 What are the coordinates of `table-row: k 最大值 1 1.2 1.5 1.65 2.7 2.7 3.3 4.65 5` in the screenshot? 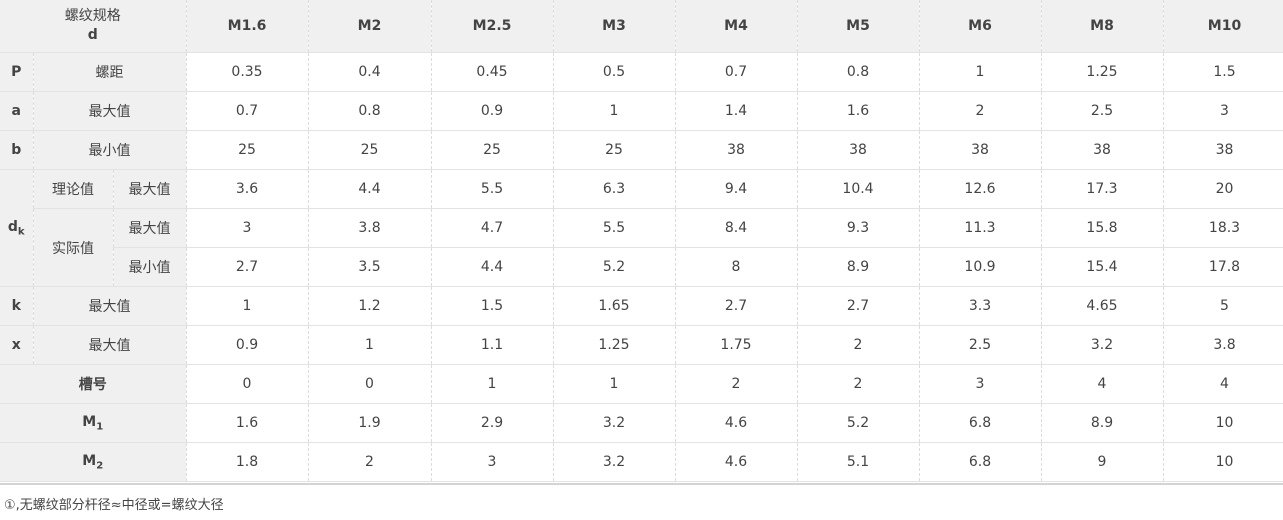 It's located at (641, 306).